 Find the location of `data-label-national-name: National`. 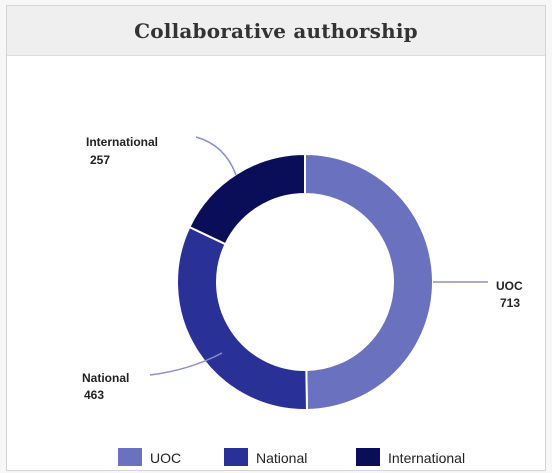

data-label-national-name: National is located at coordinates (105, 378).